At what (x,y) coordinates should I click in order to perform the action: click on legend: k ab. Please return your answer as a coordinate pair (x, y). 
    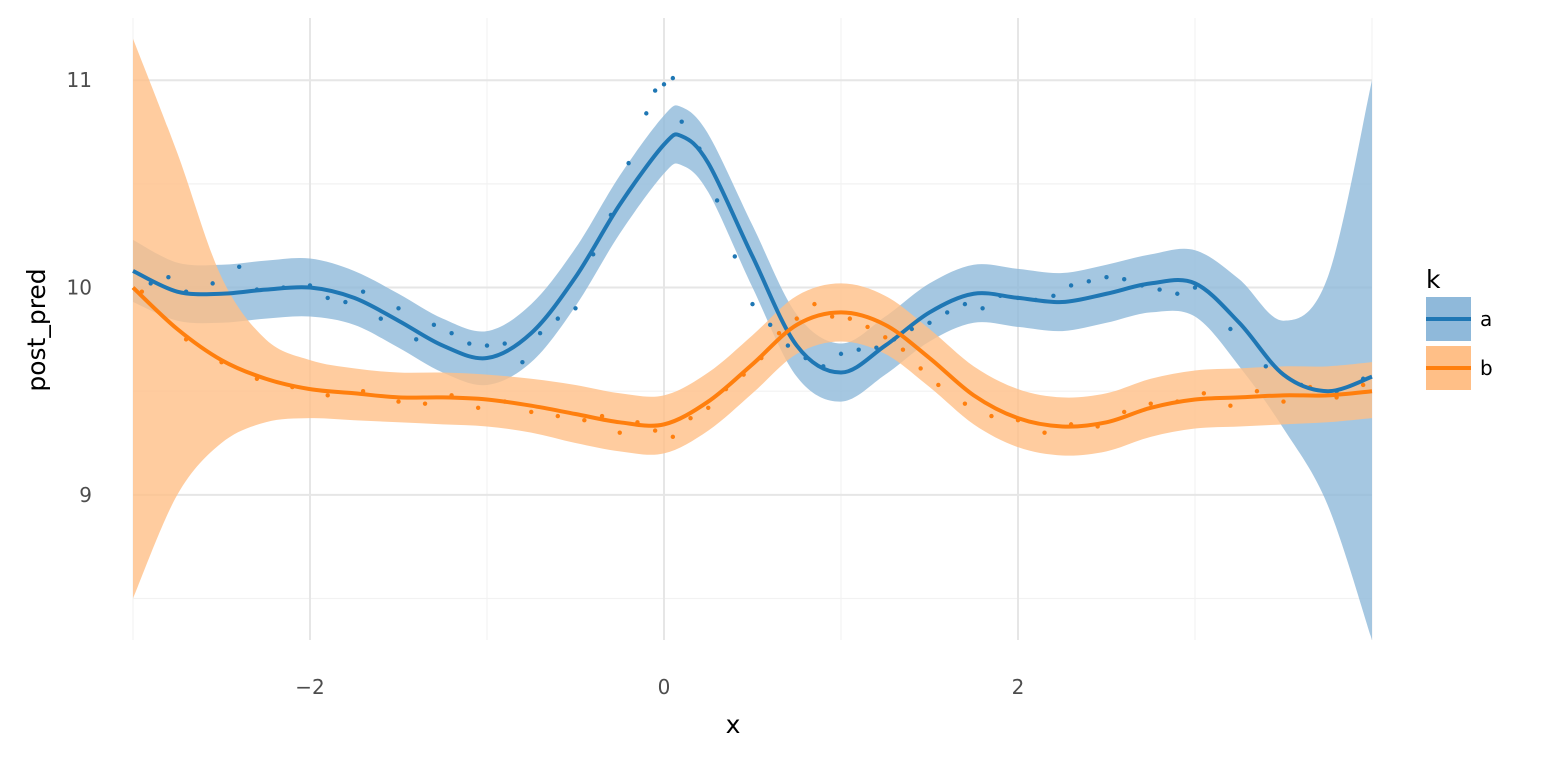
    Looking at the image, I should click on (1459, 327).